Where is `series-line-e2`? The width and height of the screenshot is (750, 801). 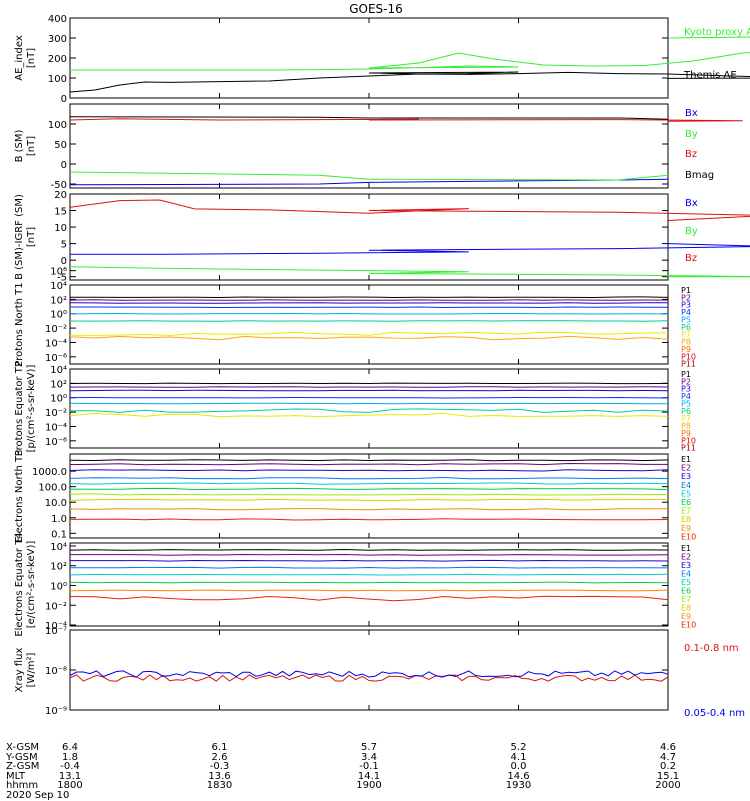 series-line-e2 is located at coordinates (368, 464).